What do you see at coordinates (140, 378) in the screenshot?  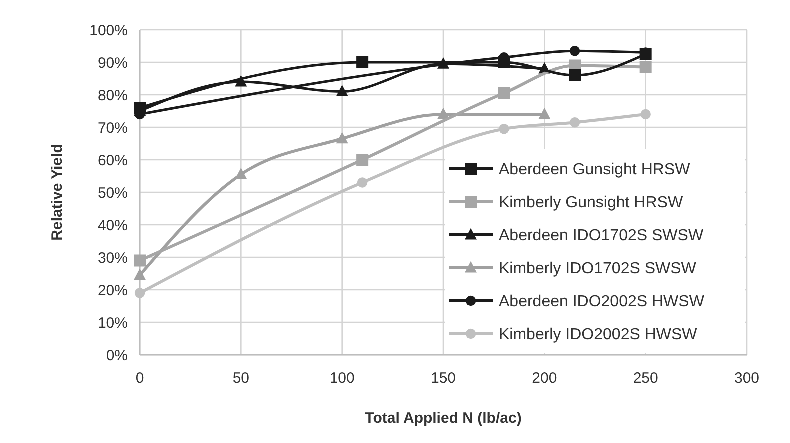 I see `x-tick-label: 0` at bounding box center [140, 378].